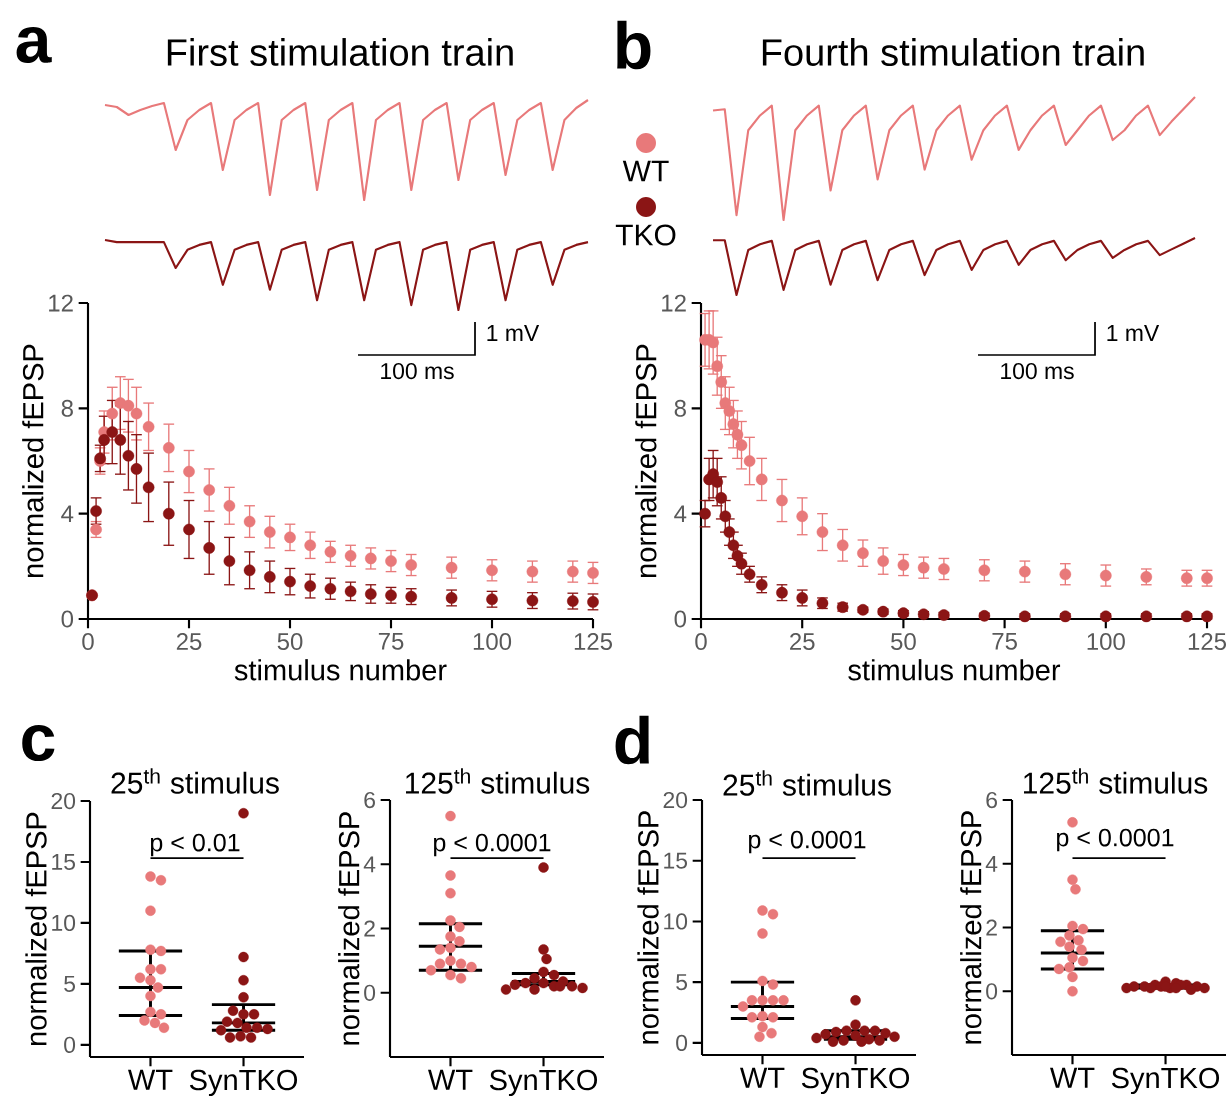 The width and height of the screenshot is (1228, 1101). What do you see at coordinates (632, 740) in the screenshot?
I see `text: d` at bounding box center [632, 740].